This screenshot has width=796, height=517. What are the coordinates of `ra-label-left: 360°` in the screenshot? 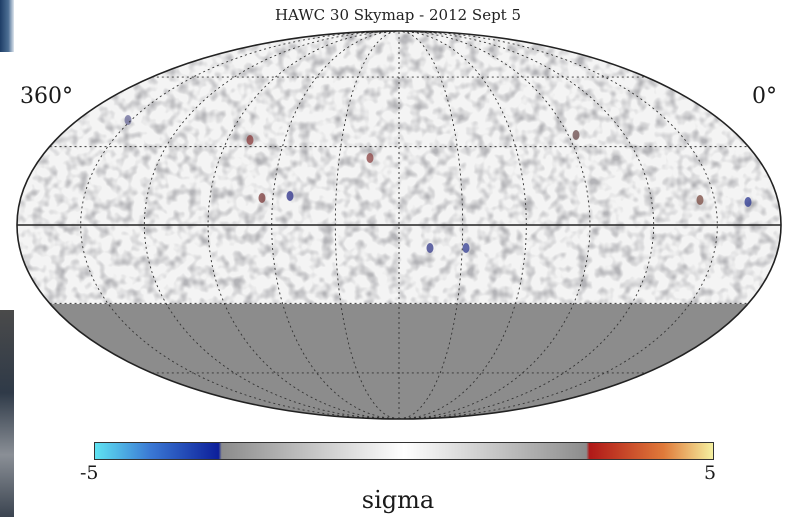 It's located at (46, 96).